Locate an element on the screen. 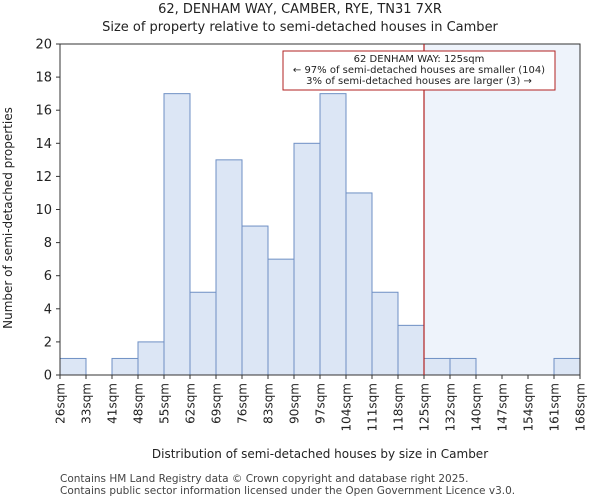 The width and height of the screenshot is (600, 500). x-tick-label: 104sqm is located at coordinates (347, 407).